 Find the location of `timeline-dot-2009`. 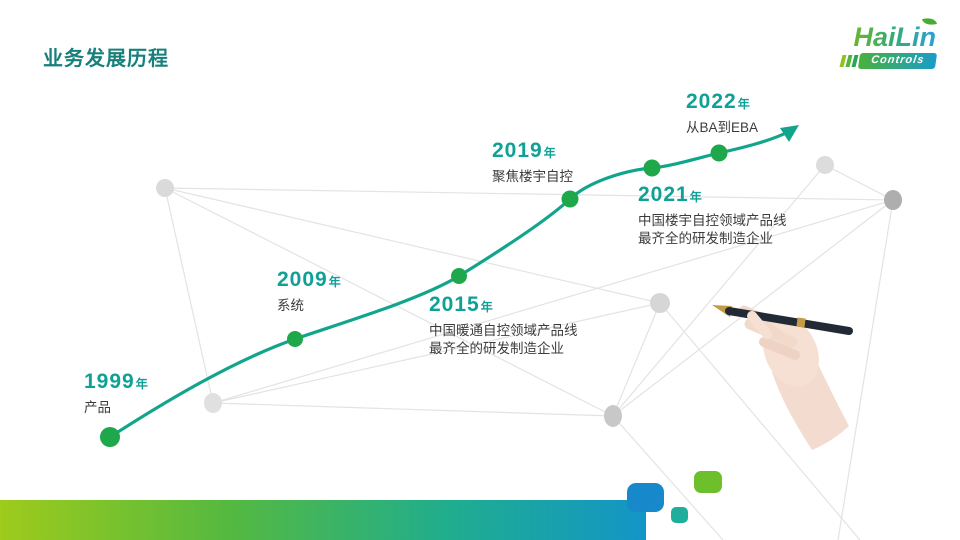

timeline-dot-2009 is located at coordinates (295, 339).